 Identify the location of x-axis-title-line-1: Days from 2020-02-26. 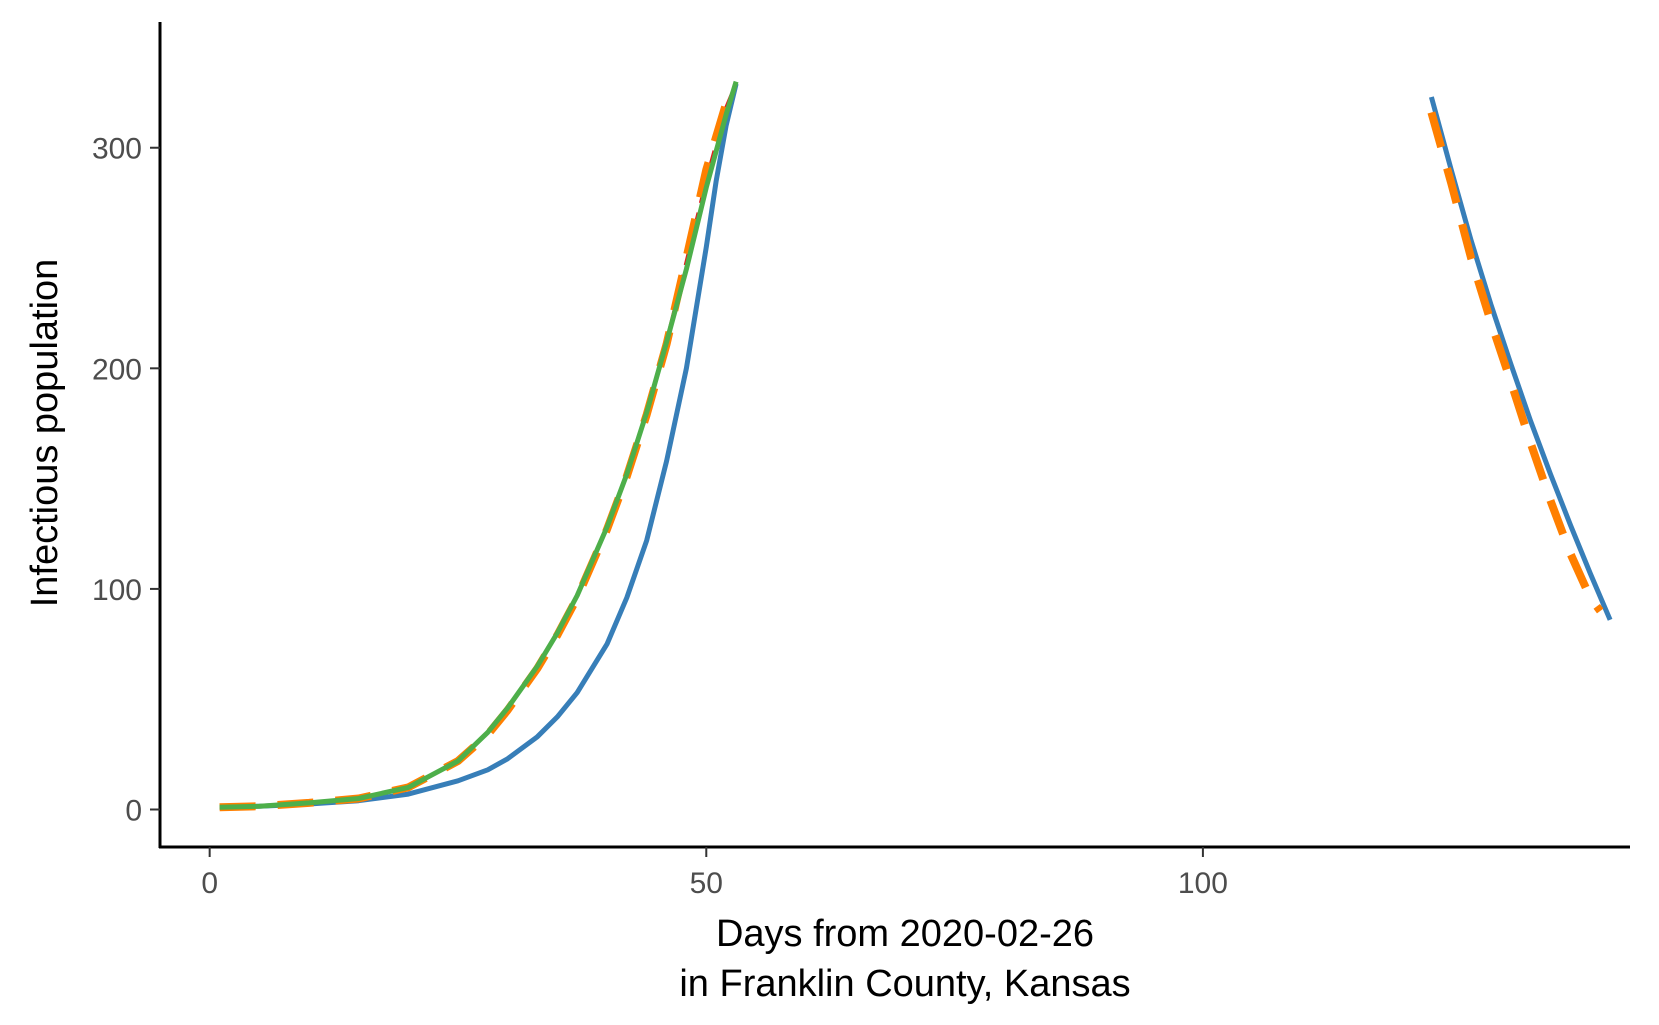
(905, 934).